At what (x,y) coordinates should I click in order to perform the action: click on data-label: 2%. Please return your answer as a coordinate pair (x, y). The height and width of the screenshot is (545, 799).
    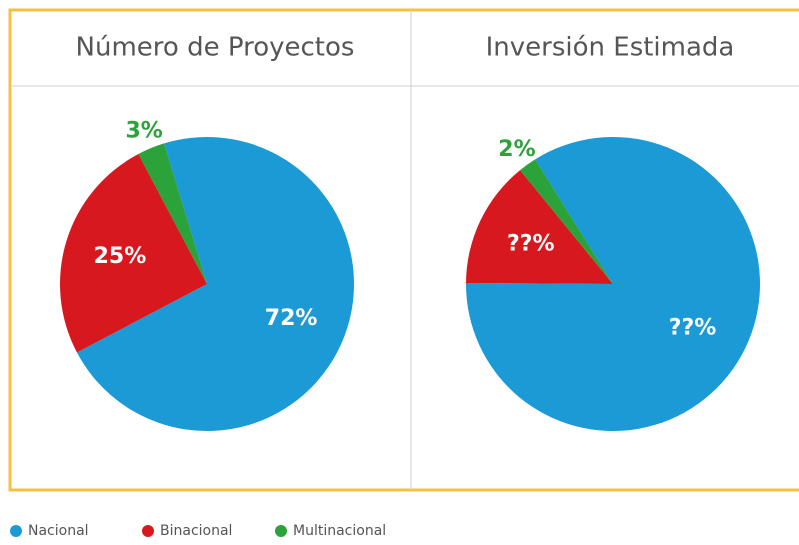
    Looking at the image, I should click on (516, 149).